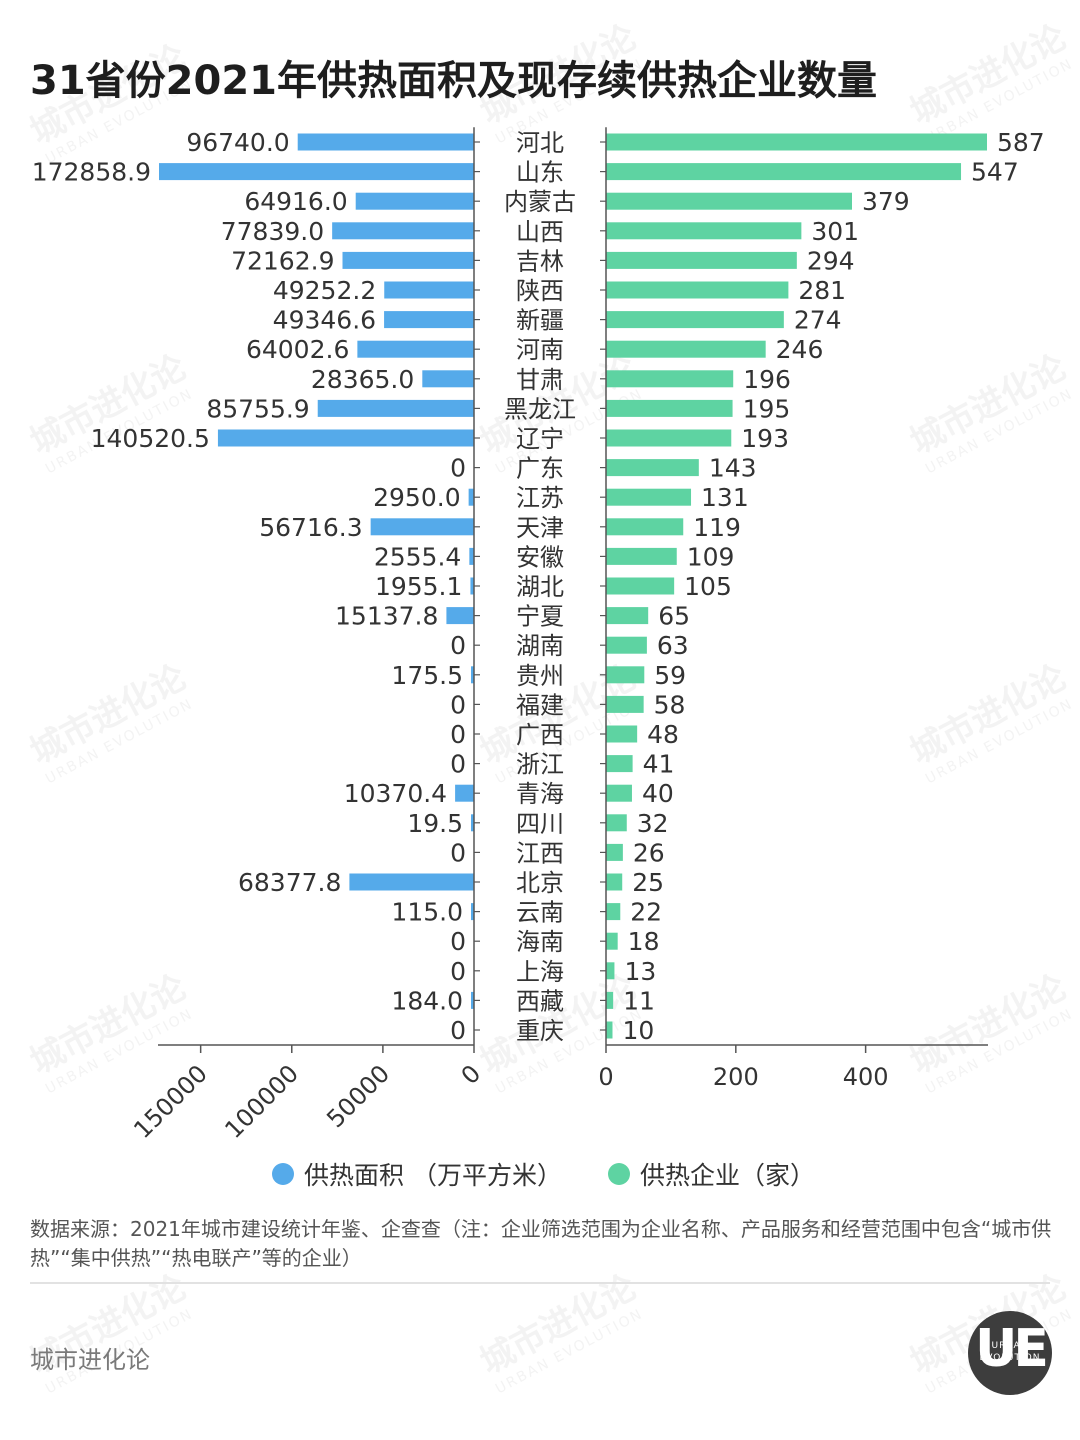  Describe the element at coordinates (540, 469) in the screenshot. I see `category-label: 广东` at that location.